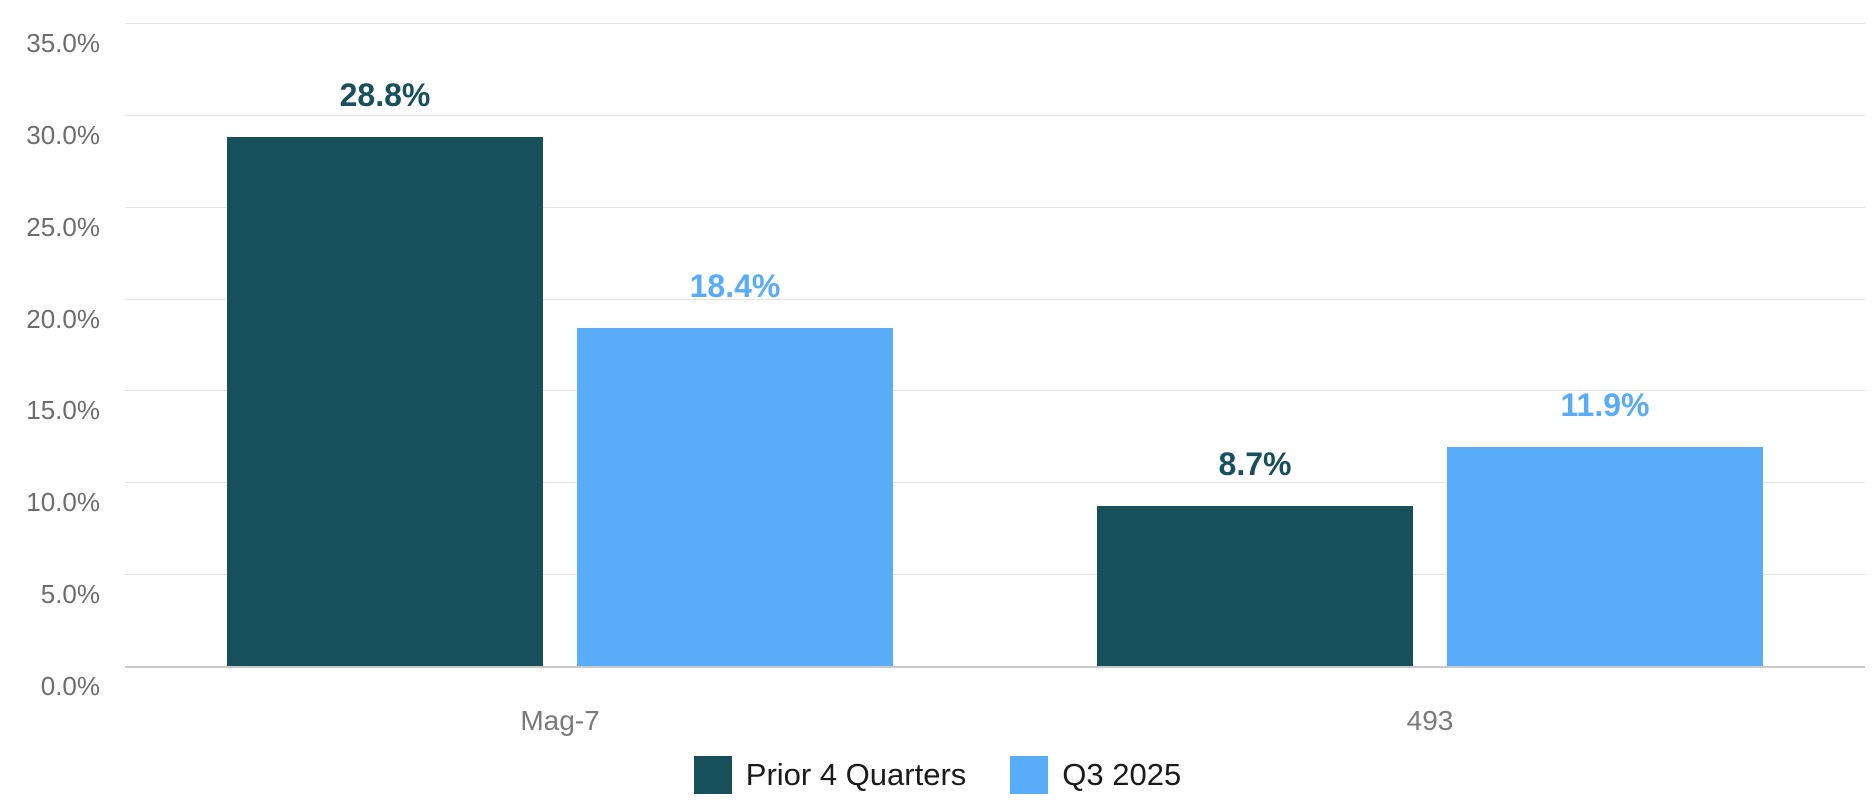 Image resolution: width=1875 pixels, height=810 pixels. I want to click on legend-item-prior-4-quarters: Prior 4 Quarters, so click(830, 775).